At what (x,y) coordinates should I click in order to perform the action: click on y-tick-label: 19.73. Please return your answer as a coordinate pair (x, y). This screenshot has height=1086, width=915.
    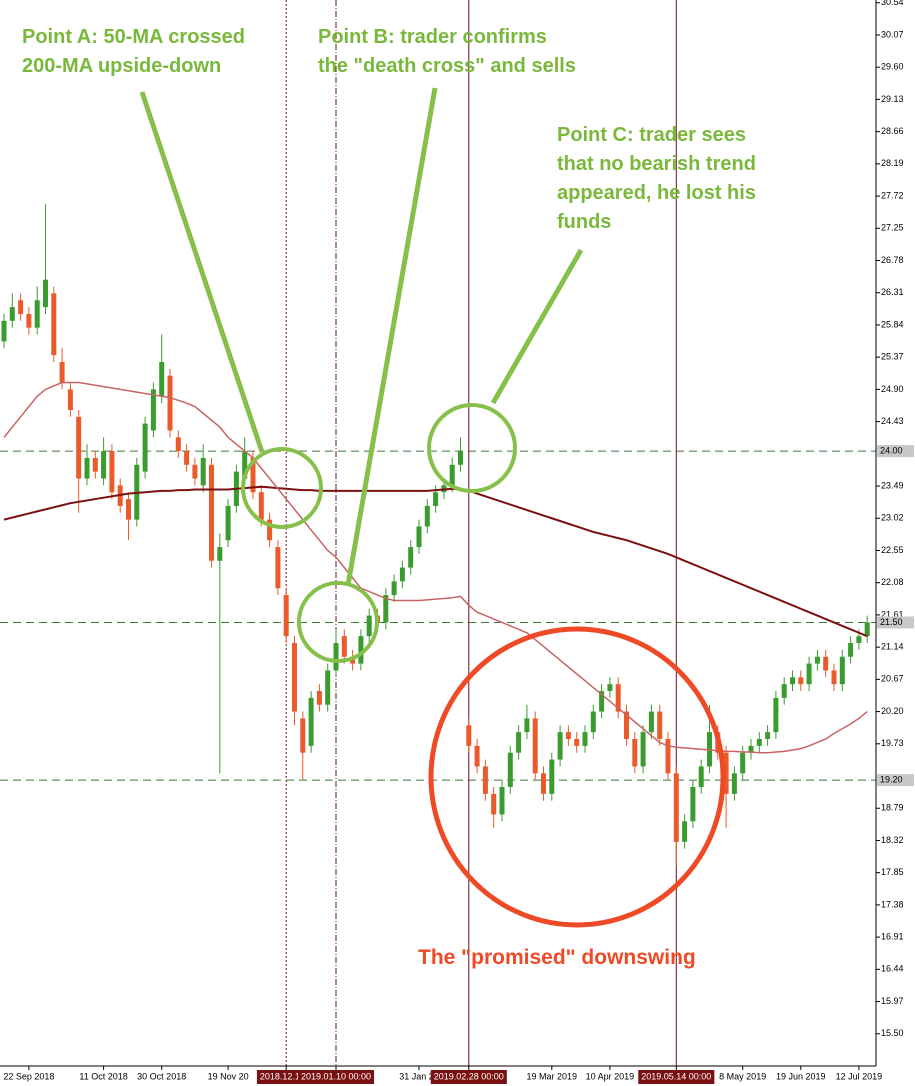
    Looking at the image, I should click on (892, 743).